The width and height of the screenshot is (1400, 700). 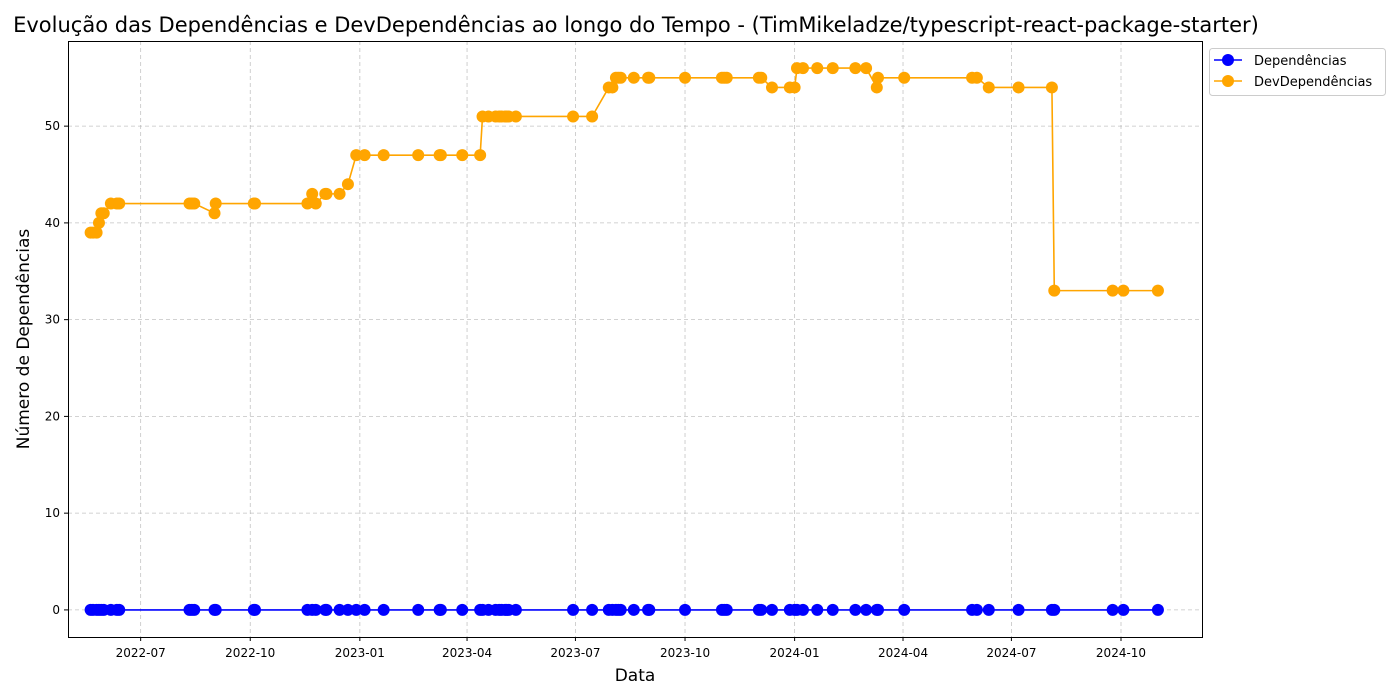 I want to click on x-tick-label: 2024-07, so click(x=1011, y=653).